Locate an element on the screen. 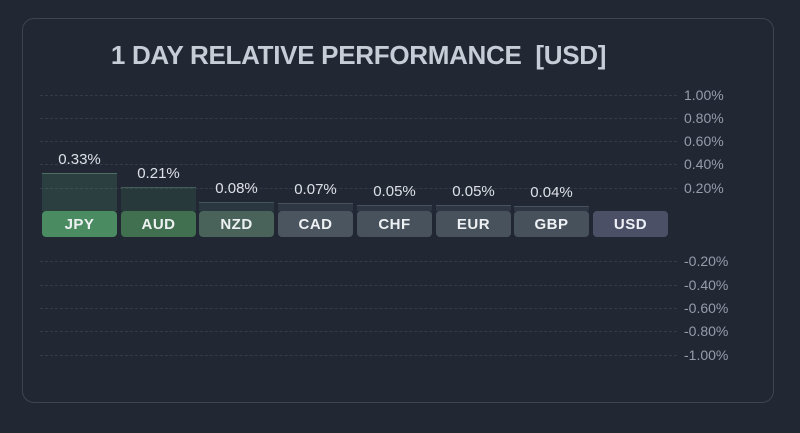 This screenshot has height=433, width=800. y-axis-tick-label: -1.00% is located at coordinates (706, 355).